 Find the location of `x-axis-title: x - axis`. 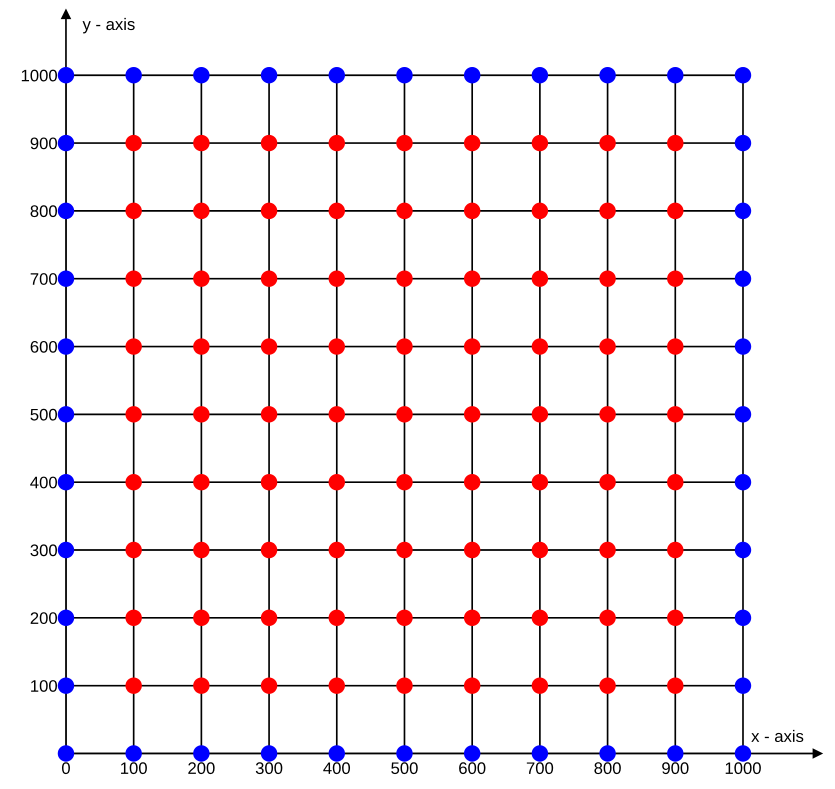

x-axis-title: x - axis is located at coordinates (777, 736).